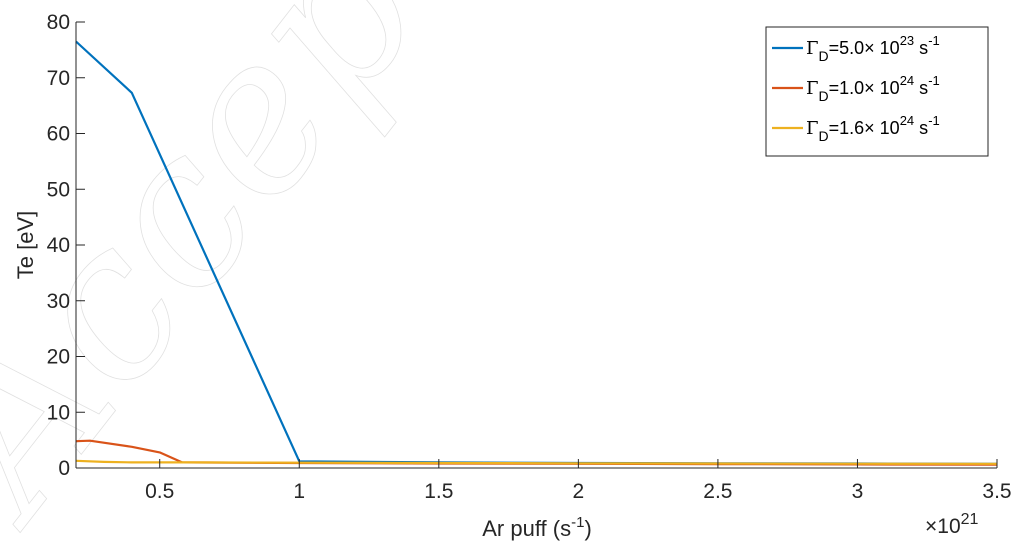 This screenshot has height=547, width=1017. What do you see at coordinates (299, 491) in the screenshot?
I see `x-tick-label: 1` at bounding box center [299, 491].